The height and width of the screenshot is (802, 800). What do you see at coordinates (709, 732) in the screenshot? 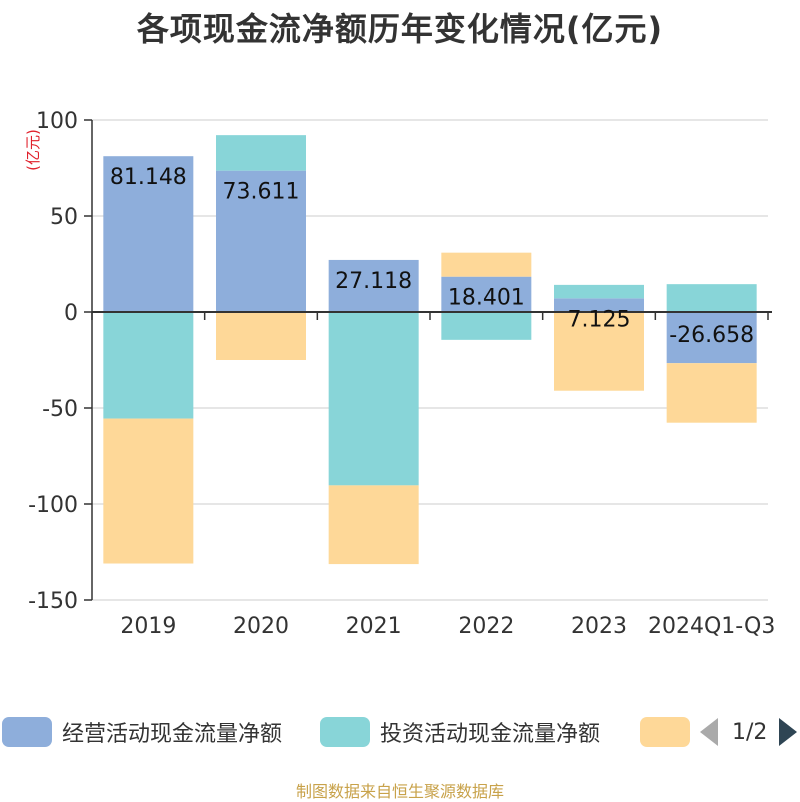
I see `legend-prev-arrow-icon` at bounding box center [709, 732].